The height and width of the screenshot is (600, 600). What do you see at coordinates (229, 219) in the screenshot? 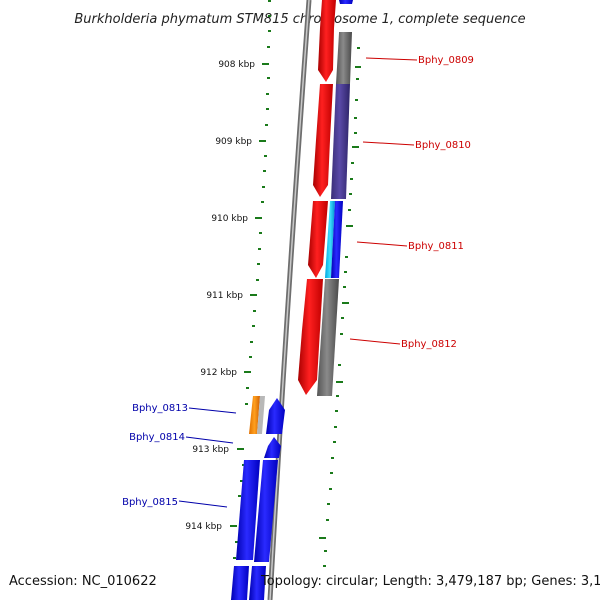
I see `tick-label: 910 kbp` at bounding box center [229, 219].